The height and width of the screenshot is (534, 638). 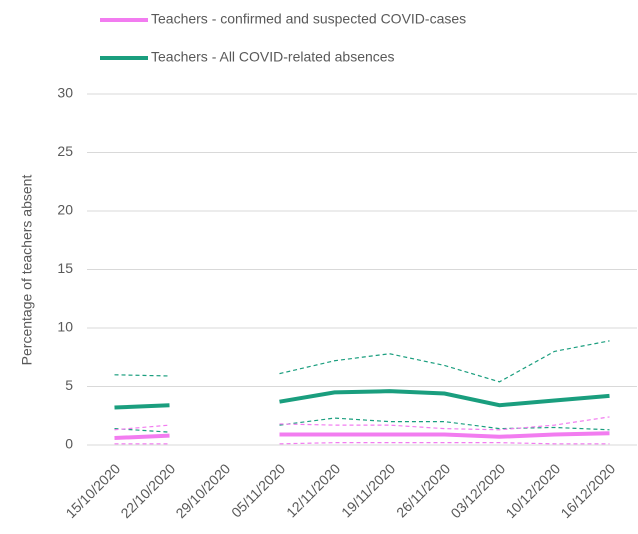 I want to click on y-tick-label: 25, so click(x=65, y=151).